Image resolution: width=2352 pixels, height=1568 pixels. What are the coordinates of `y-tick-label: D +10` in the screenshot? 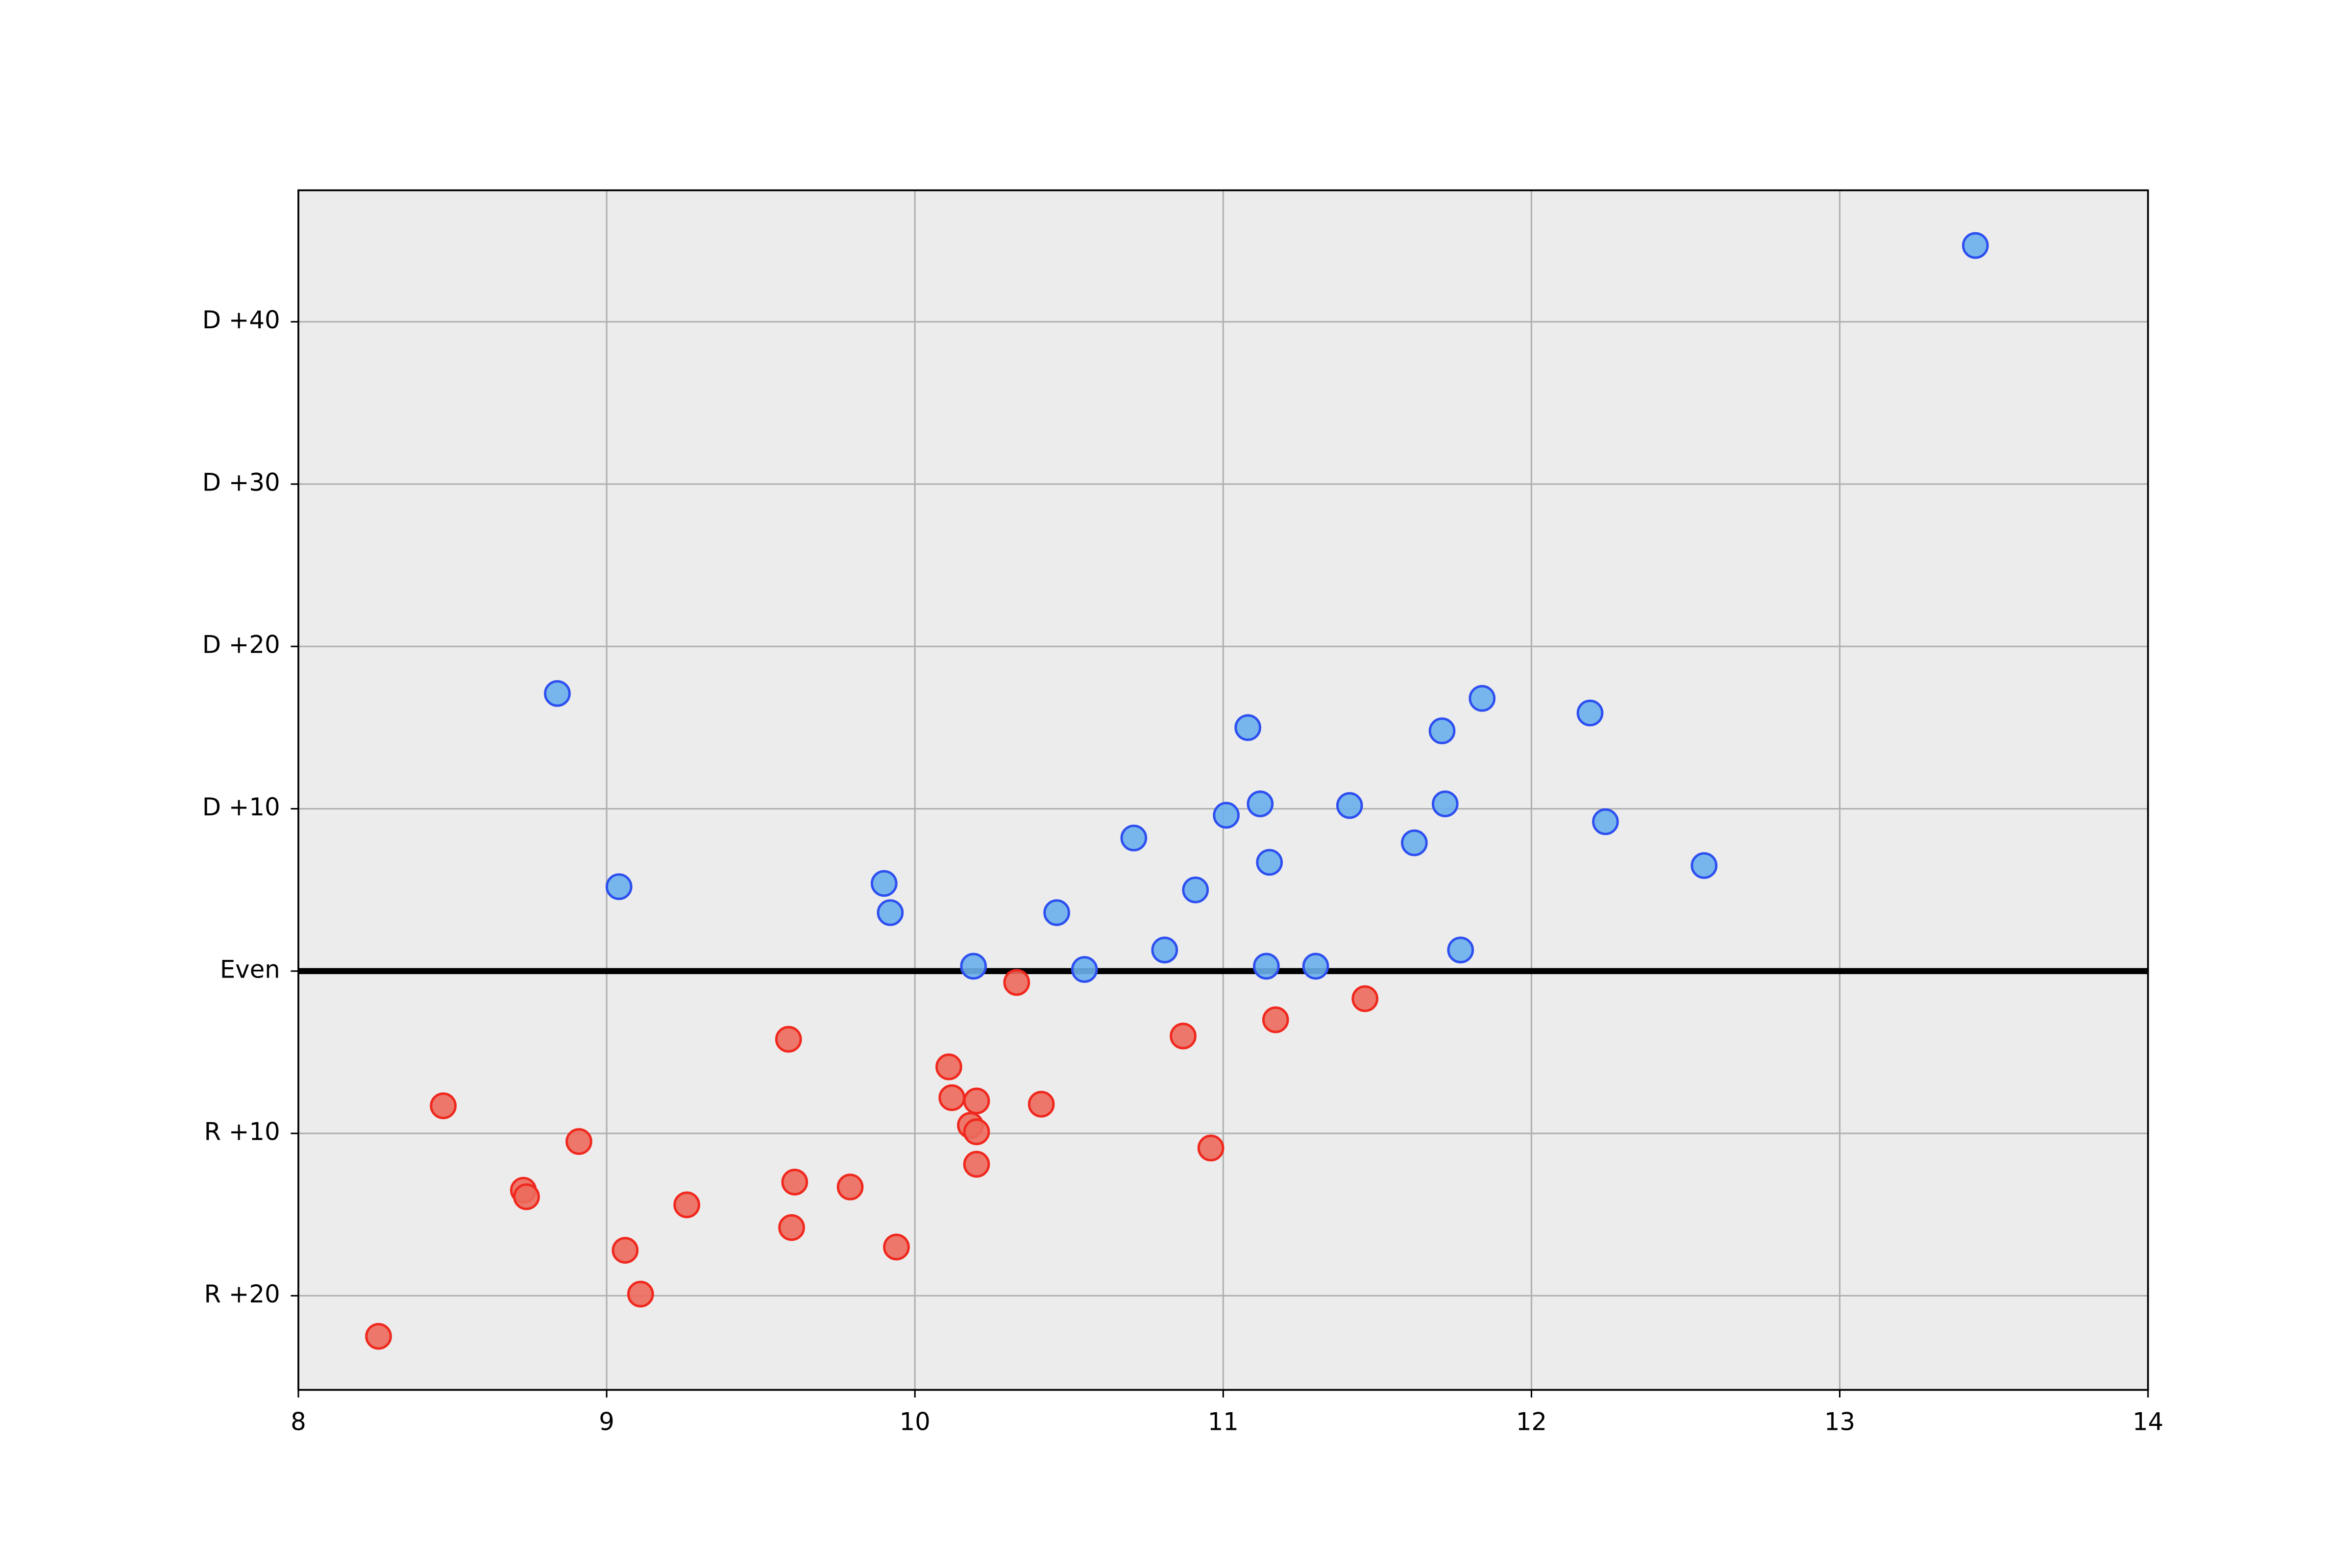 It's located at (241, 807).